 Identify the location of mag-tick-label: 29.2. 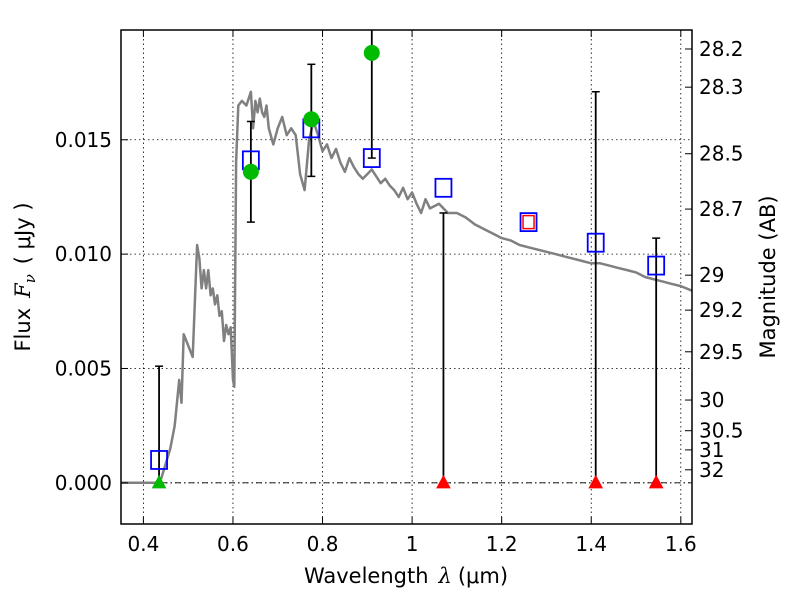
(721, 310).